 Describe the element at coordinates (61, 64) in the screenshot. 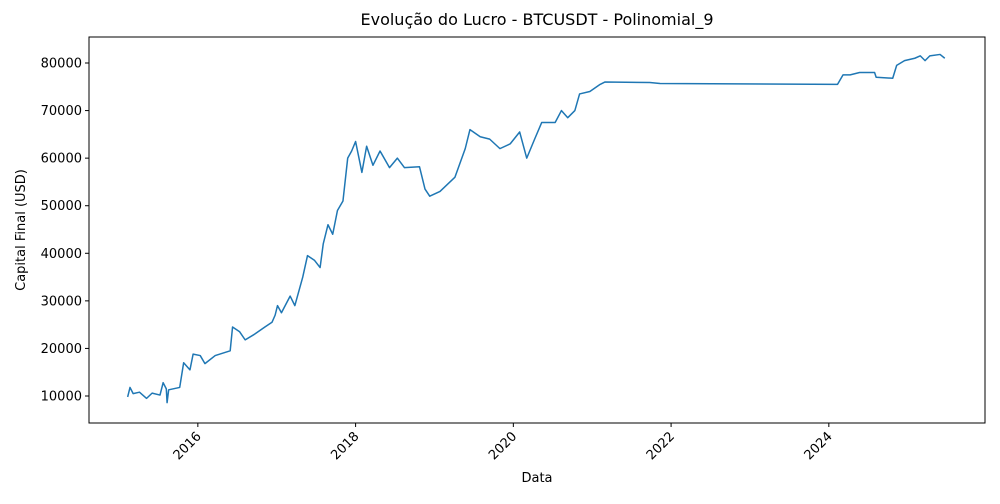

I see `y-tick-label: 80000` at that location.